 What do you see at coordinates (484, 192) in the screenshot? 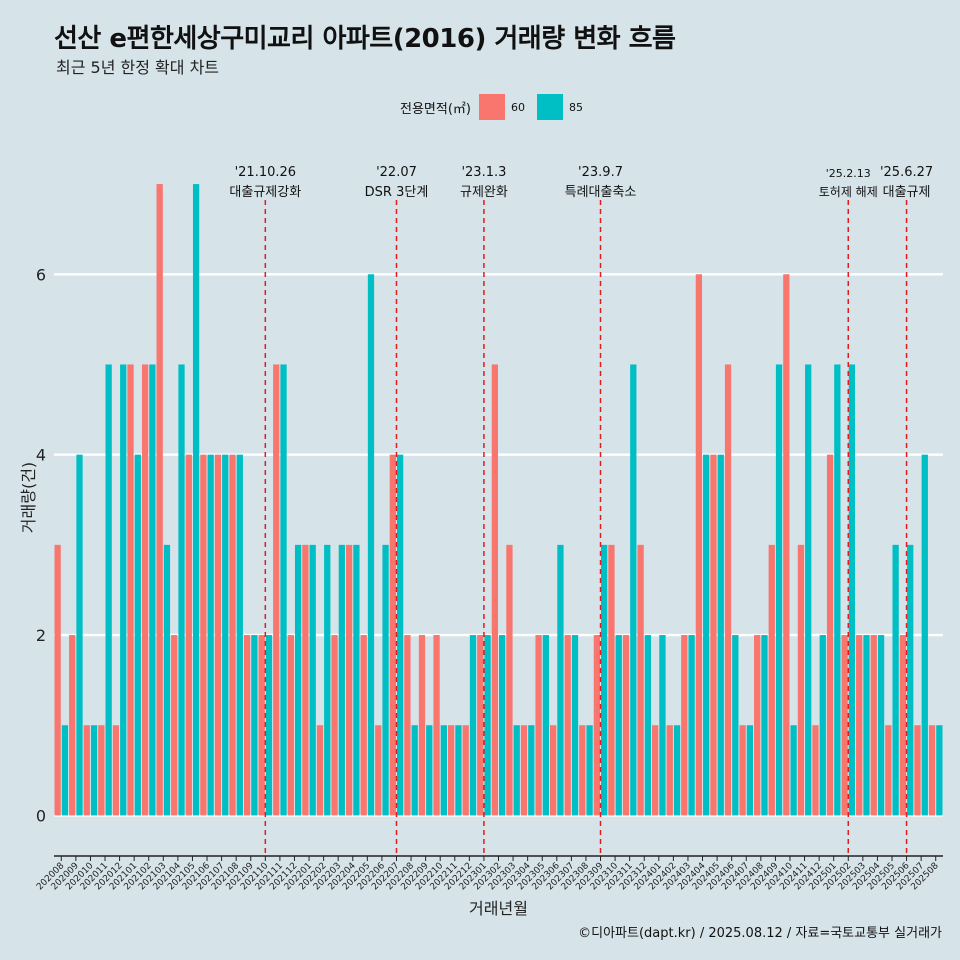
I see `event-label-202301: 규제완화` at bounding box center [484, 192].